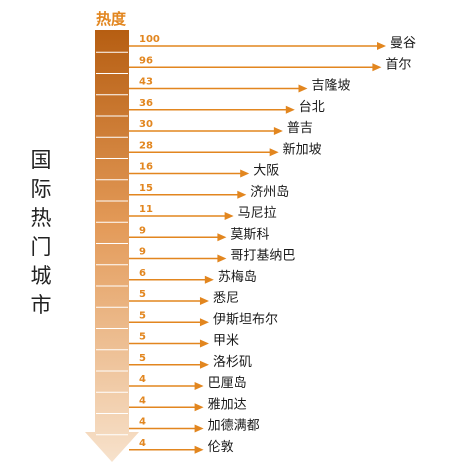 The height and width of the screenshot is (469, 458). What do you see at coordinates (41, 189) in the screenshot?
I see `side-title-char: 际` at bounding box center [41, 189].